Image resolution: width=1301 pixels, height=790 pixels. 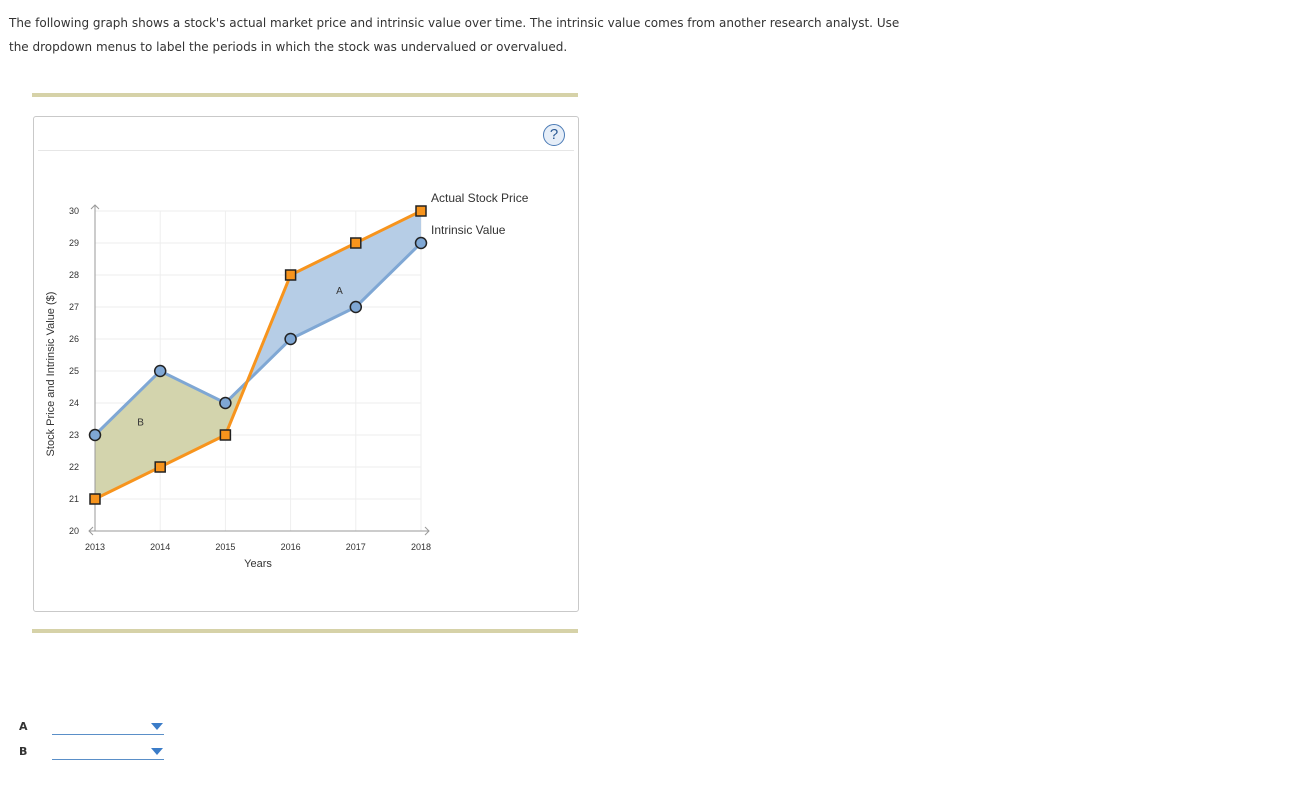 I want to click on x-tick-label: 2013, so click(x=95, y=547).